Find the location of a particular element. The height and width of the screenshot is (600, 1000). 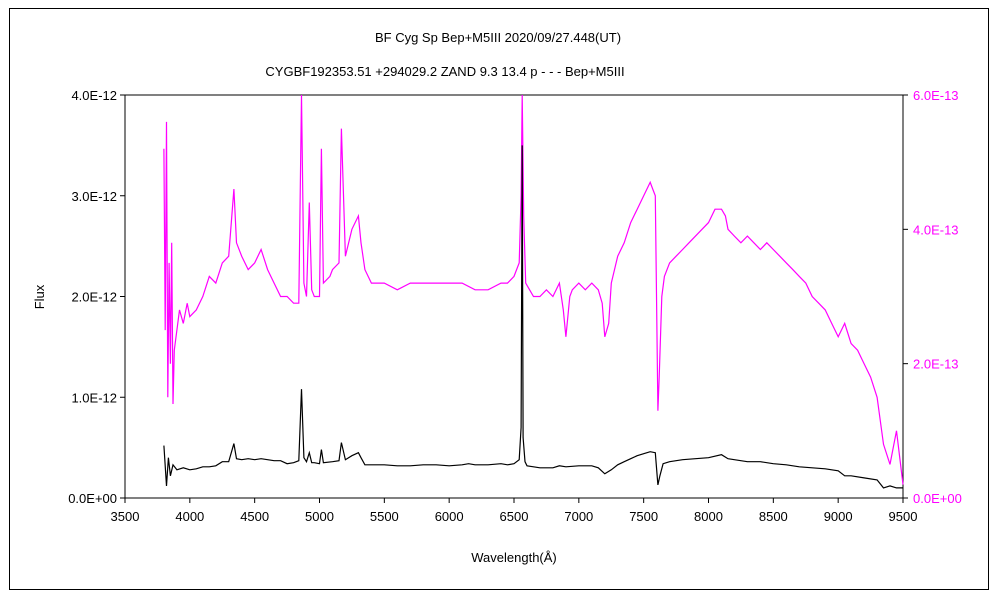

y-left-tick-label: 1.0E-12 is located at coordinates (94, 397).